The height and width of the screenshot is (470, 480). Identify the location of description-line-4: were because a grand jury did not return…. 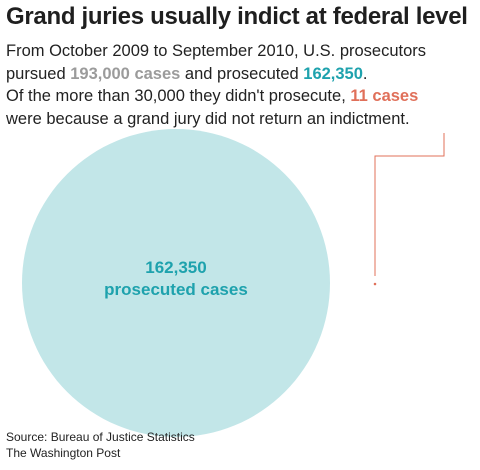
(208, 118).